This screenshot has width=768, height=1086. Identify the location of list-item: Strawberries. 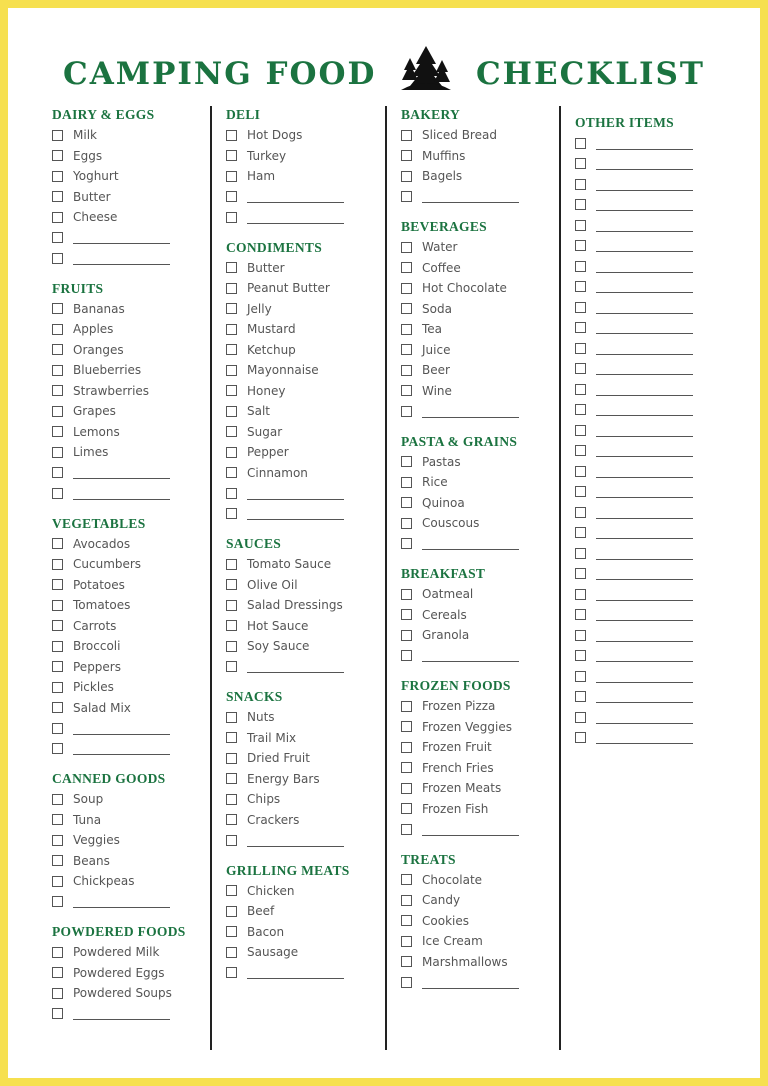
(132, 391).